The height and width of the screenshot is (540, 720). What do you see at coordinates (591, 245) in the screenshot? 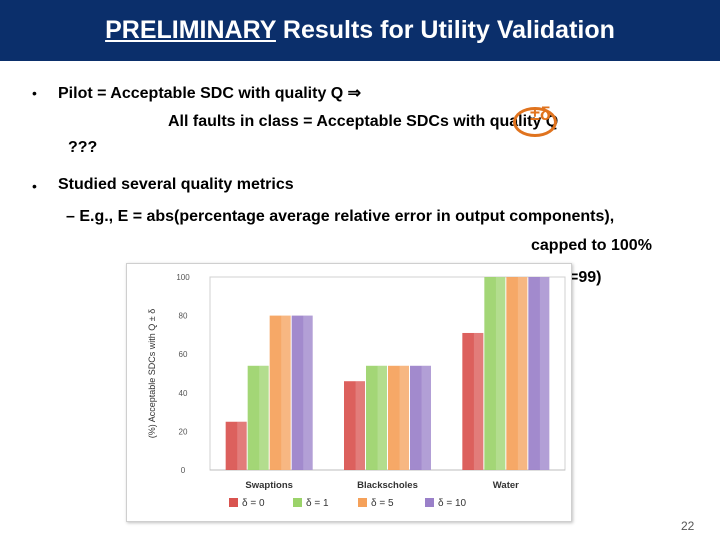
I see `sub-bullet-1-continuation: capped to 100%` at bounding box center [591, 245].